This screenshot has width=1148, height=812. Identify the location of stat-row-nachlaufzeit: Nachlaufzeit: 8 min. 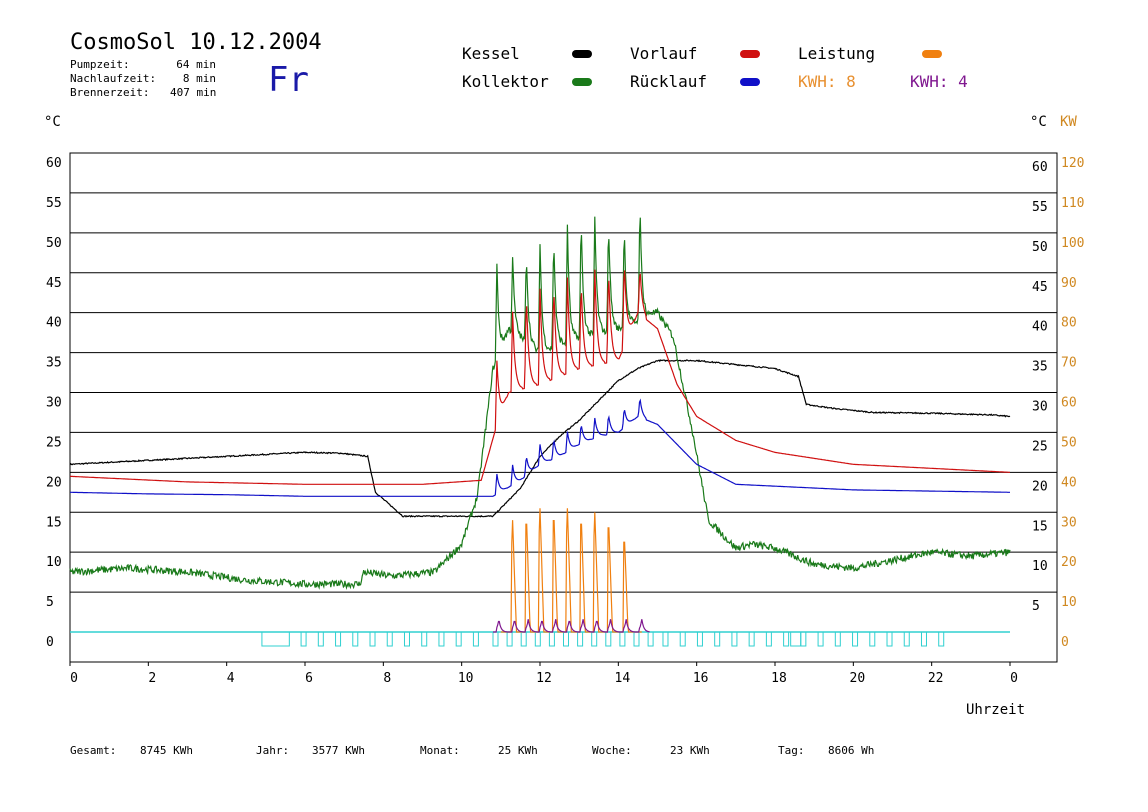
(143, 78).